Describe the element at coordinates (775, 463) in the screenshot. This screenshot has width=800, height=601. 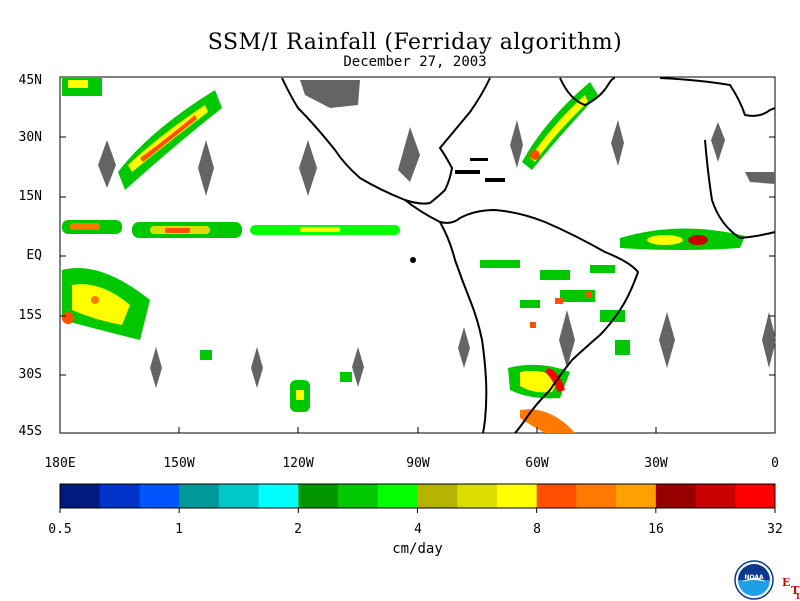
I see `lon-label-0: 0` at that location.